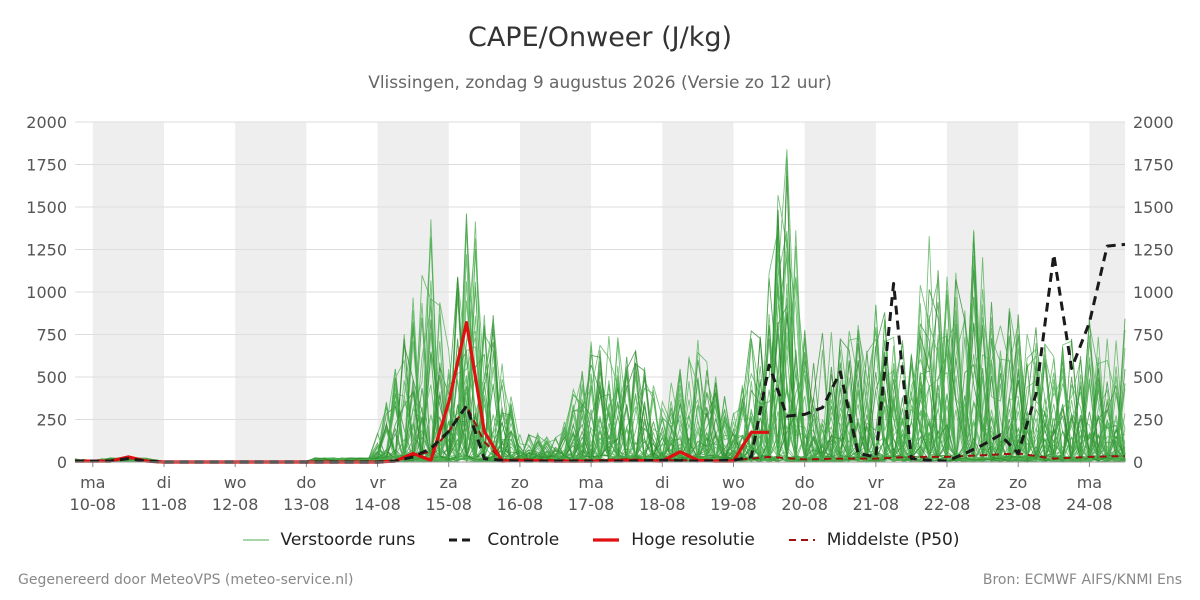 The image size is (1200, 600). Describe the element at coordinates (1153, 165) in the screenshot. I see `y-tick-label-right: 1750` at that location.